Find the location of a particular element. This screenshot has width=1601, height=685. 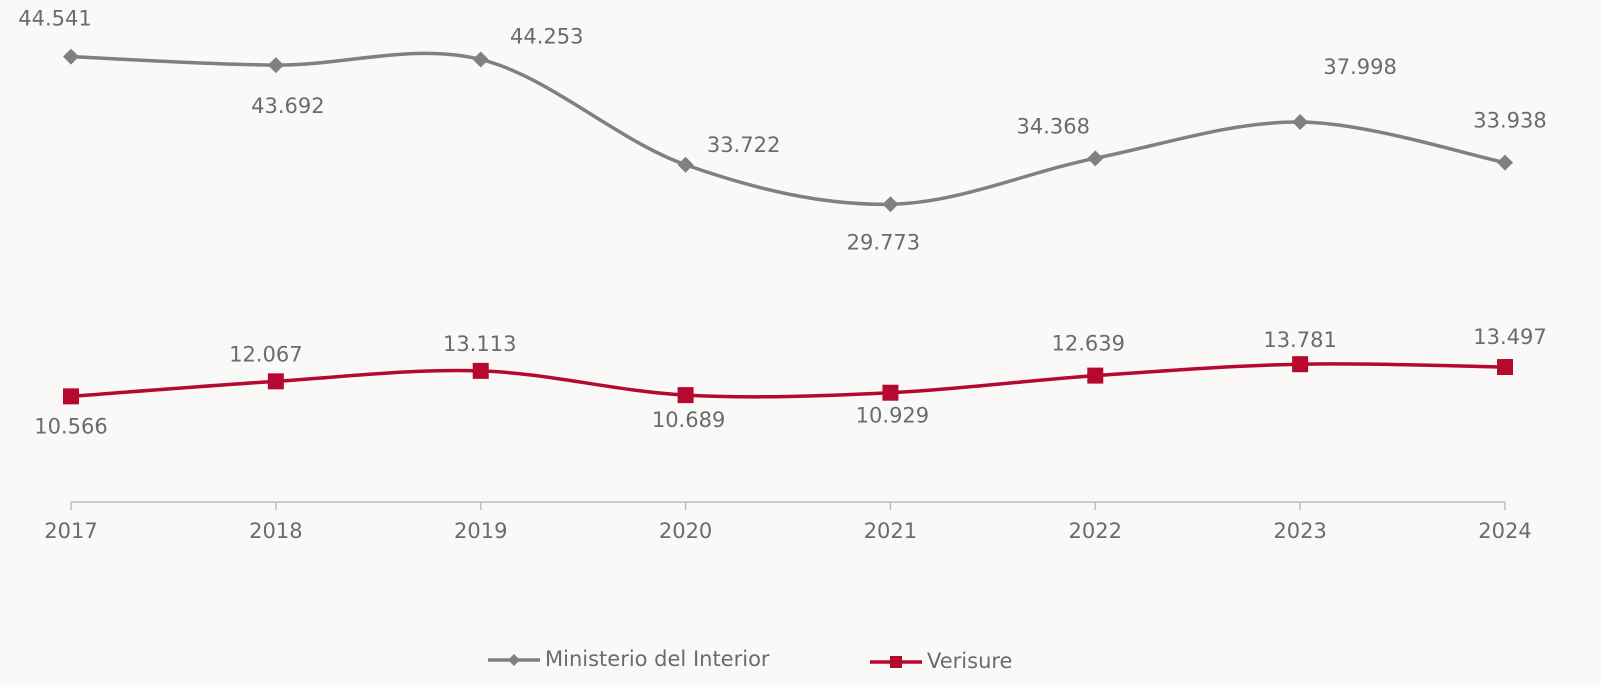

series-line is located at coordinates (788, 380).